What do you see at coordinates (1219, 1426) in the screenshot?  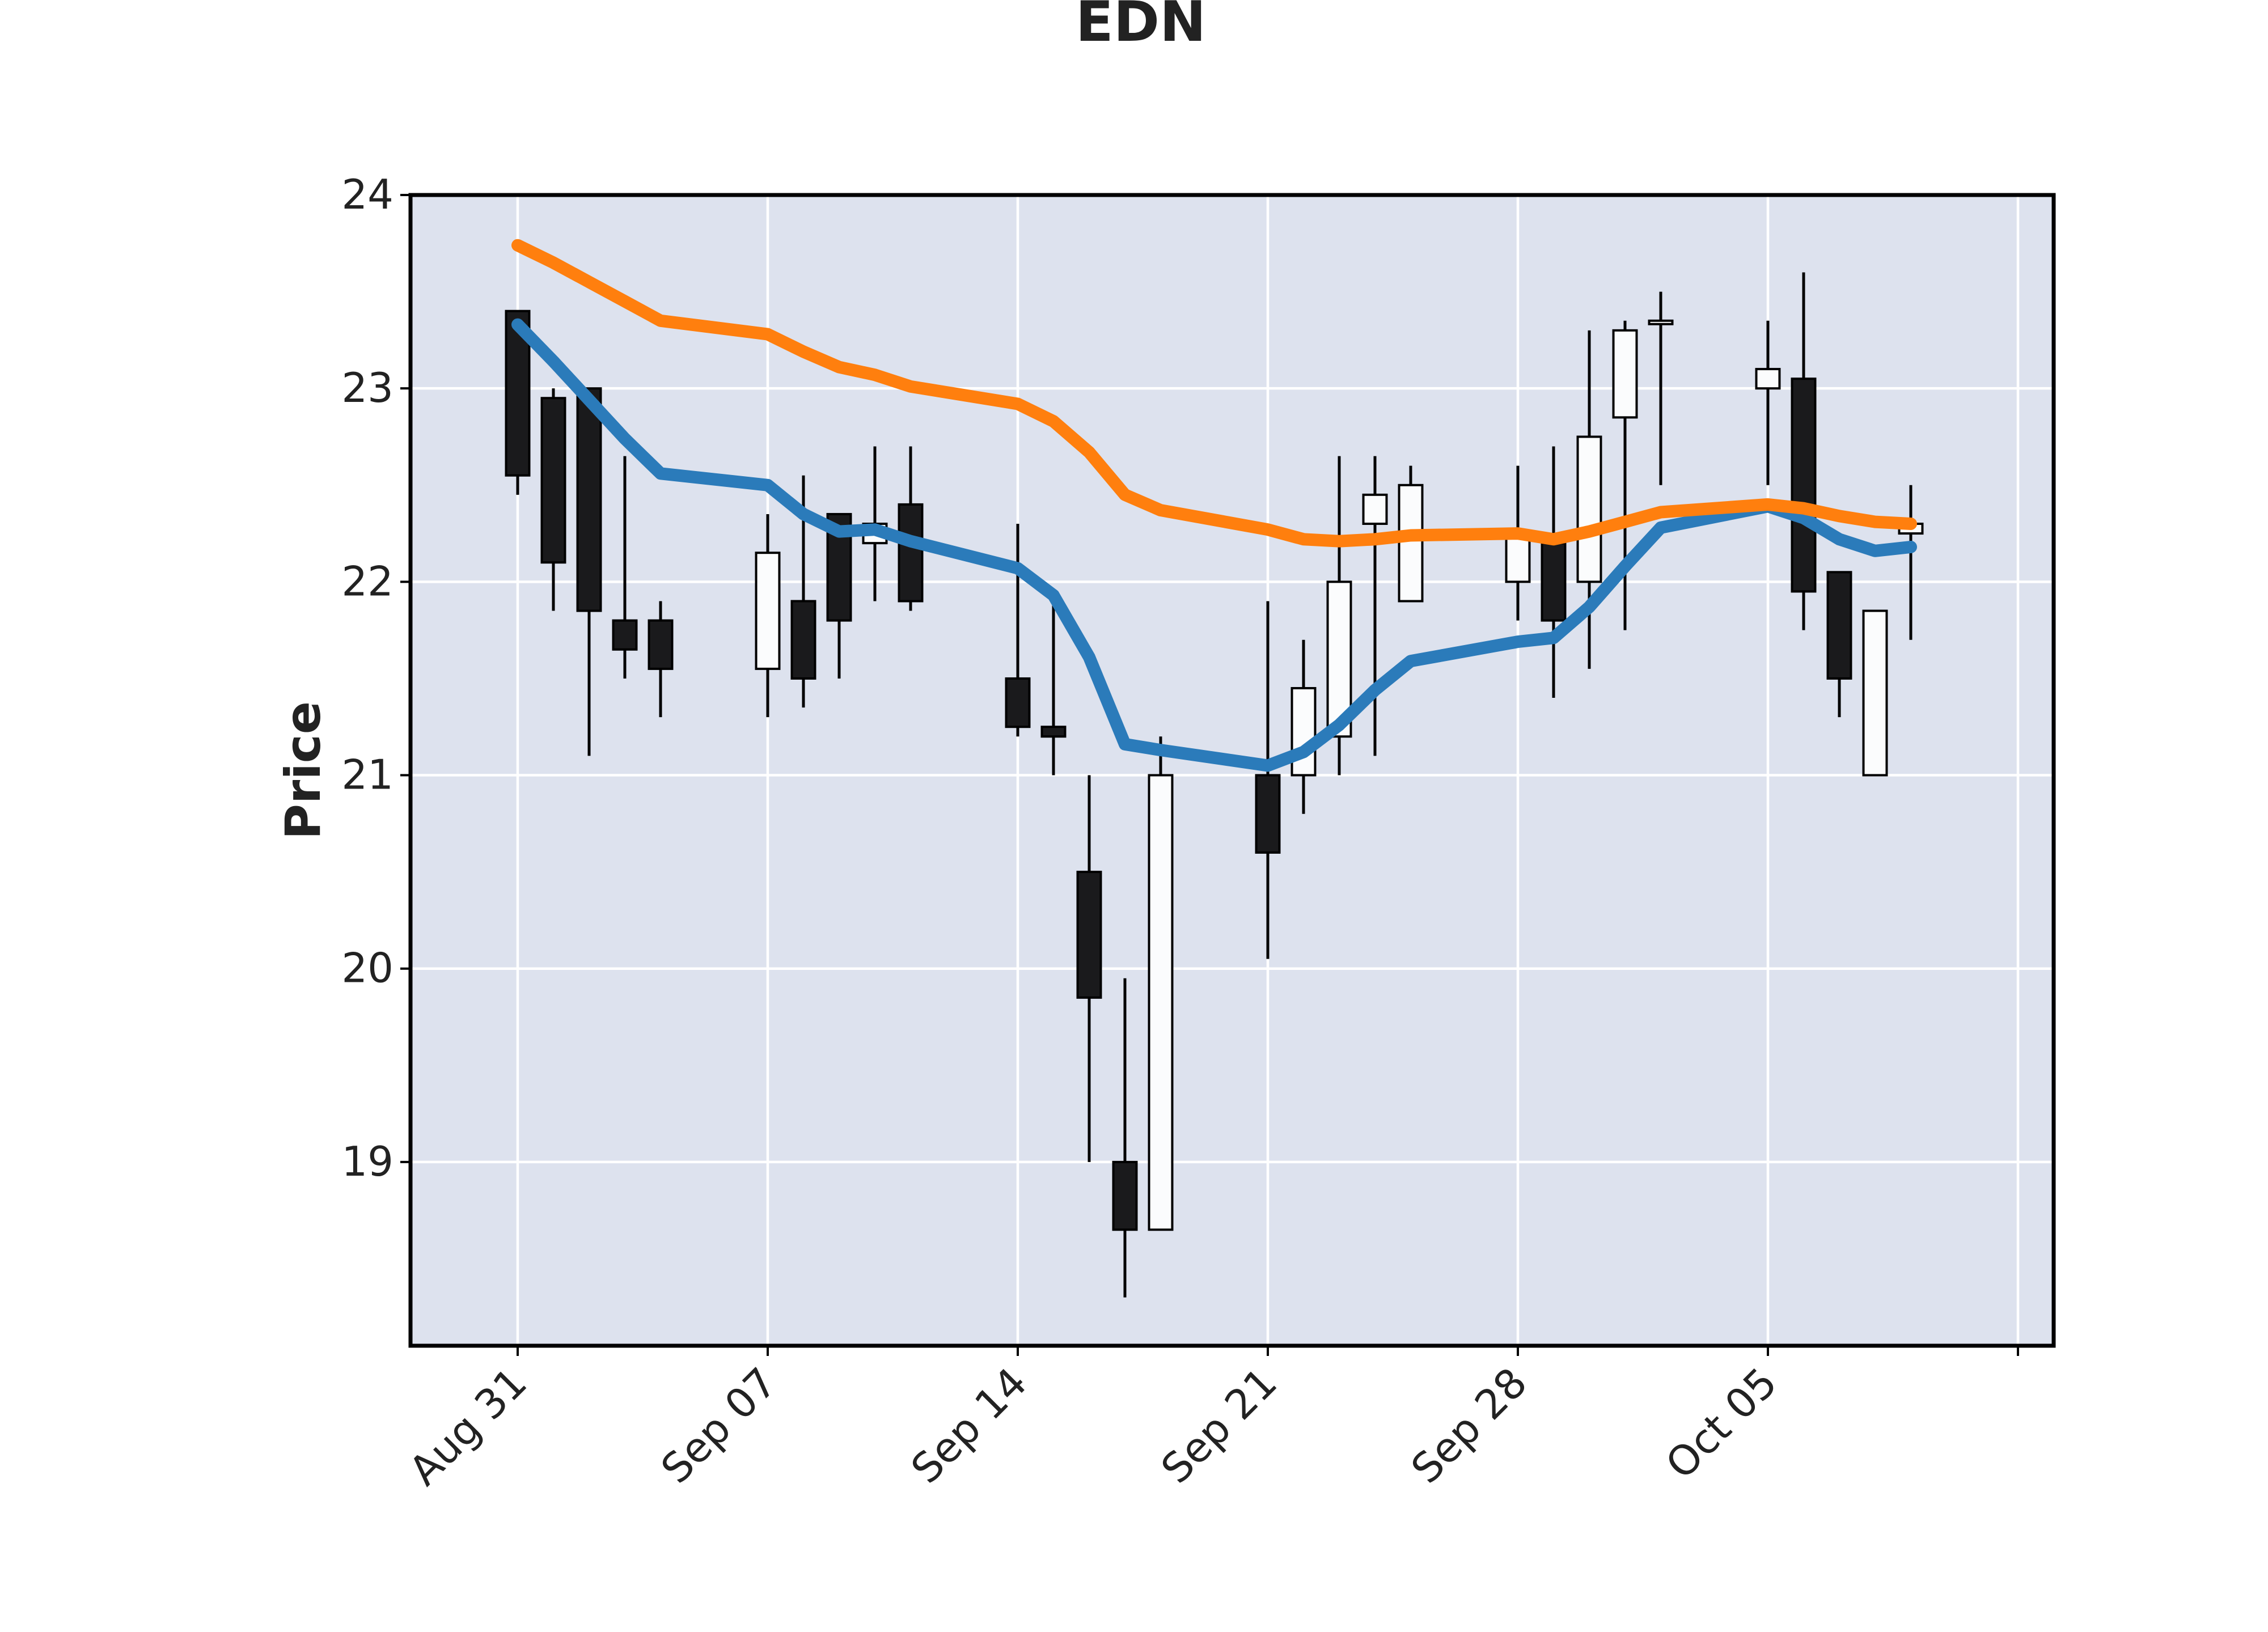 I see `x-tick-label: Sep 21` at bounding box center [1219, 1426].